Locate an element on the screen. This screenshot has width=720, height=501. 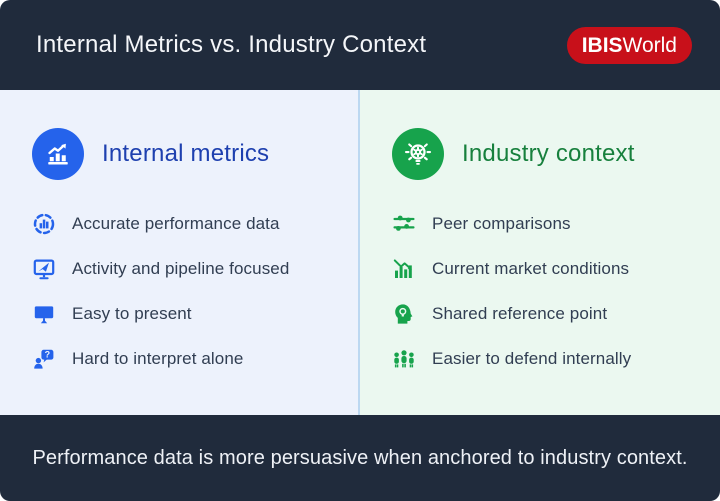
person-question-icon: ? is located at coordinates (44, 359).